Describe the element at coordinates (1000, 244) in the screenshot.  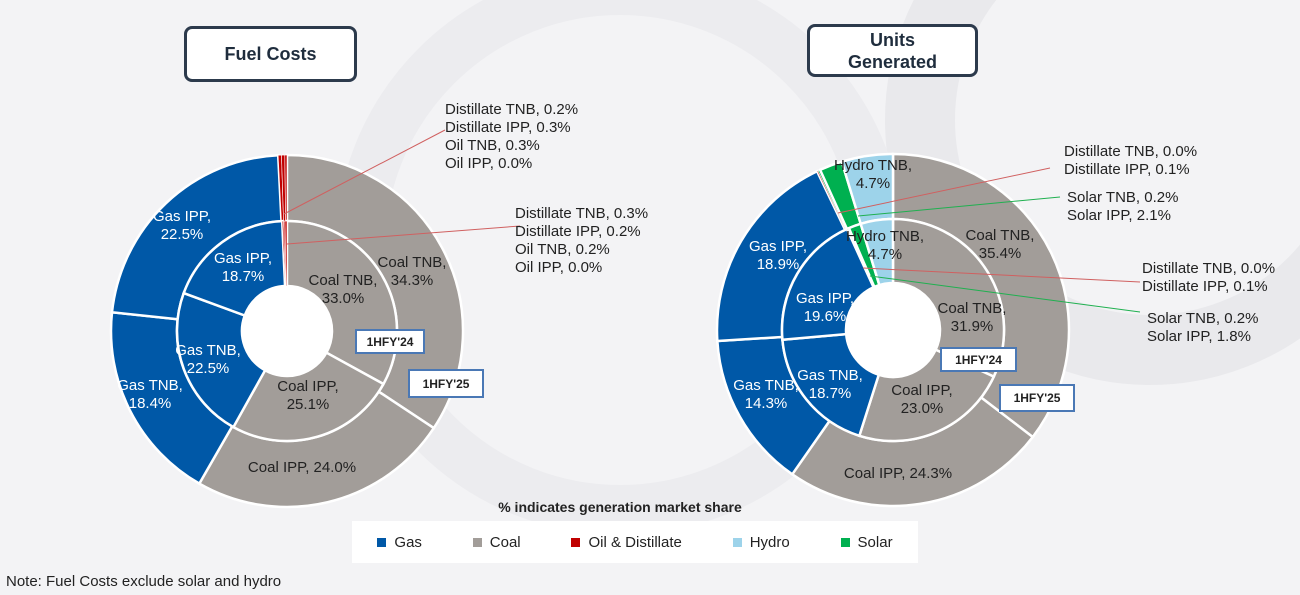
I see `slice-label: Coal TNB, 35.4%` at that location.